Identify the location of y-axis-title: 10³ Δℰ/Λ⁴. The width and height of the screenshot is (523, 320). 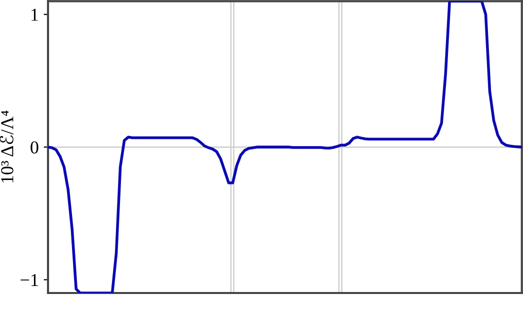
(7, 146).